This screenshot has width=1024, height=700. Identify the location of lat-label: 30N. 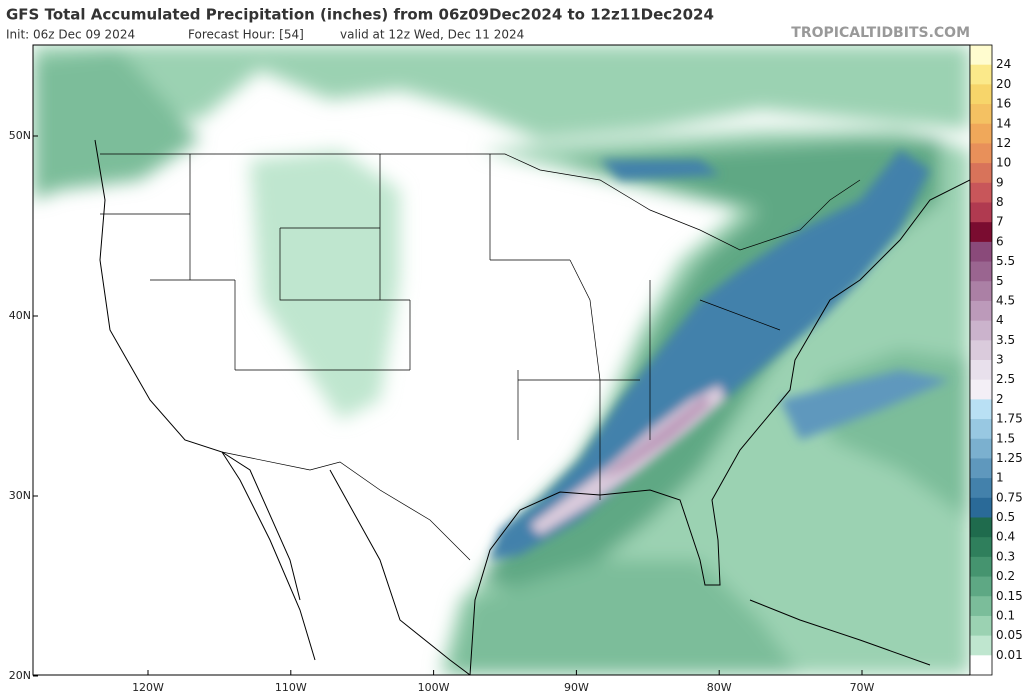
(20, 495).